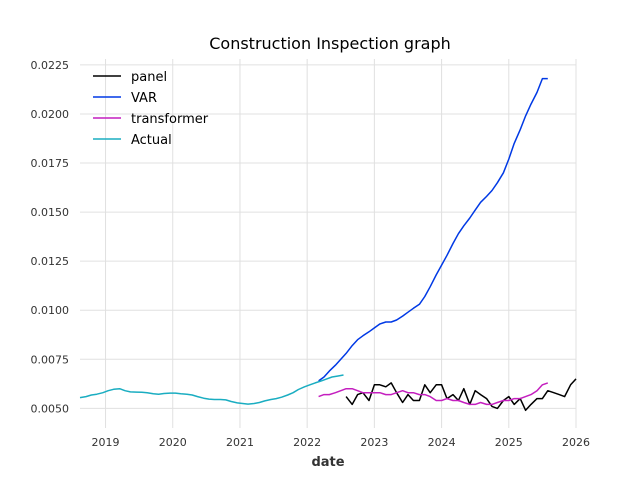 The image size is (640, 480). I want to click on x-axis-label: date, so click(327, 462).